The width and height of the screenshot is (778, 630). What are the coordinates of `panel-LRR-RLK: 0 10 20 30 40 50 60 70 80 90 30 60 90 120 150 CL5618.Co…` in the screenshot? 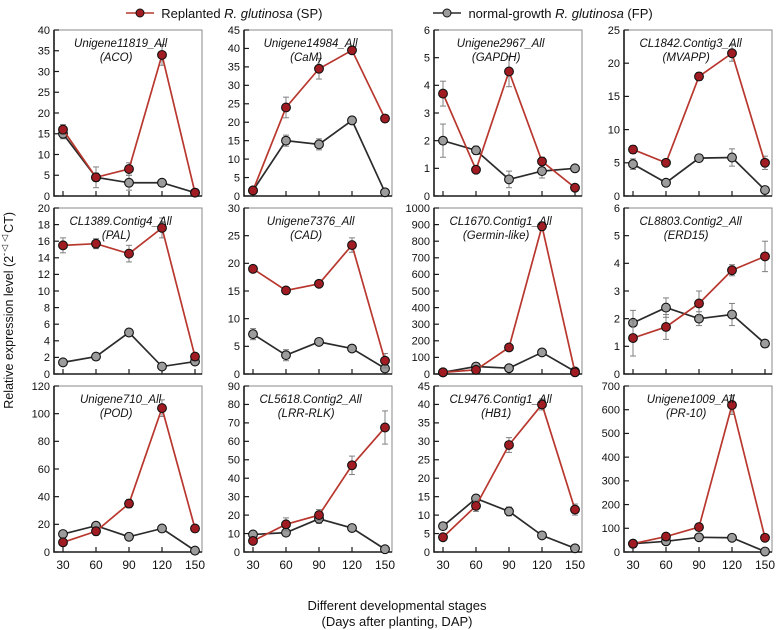 It's located at (301, 482).